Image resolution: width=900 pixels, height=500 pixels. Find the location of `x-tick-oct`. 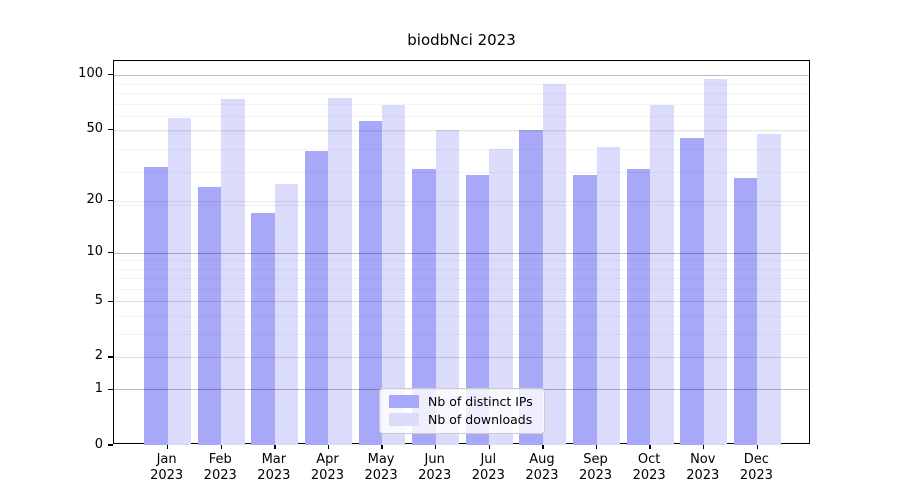

x-tick-oct is located at coordinates (650, 447).